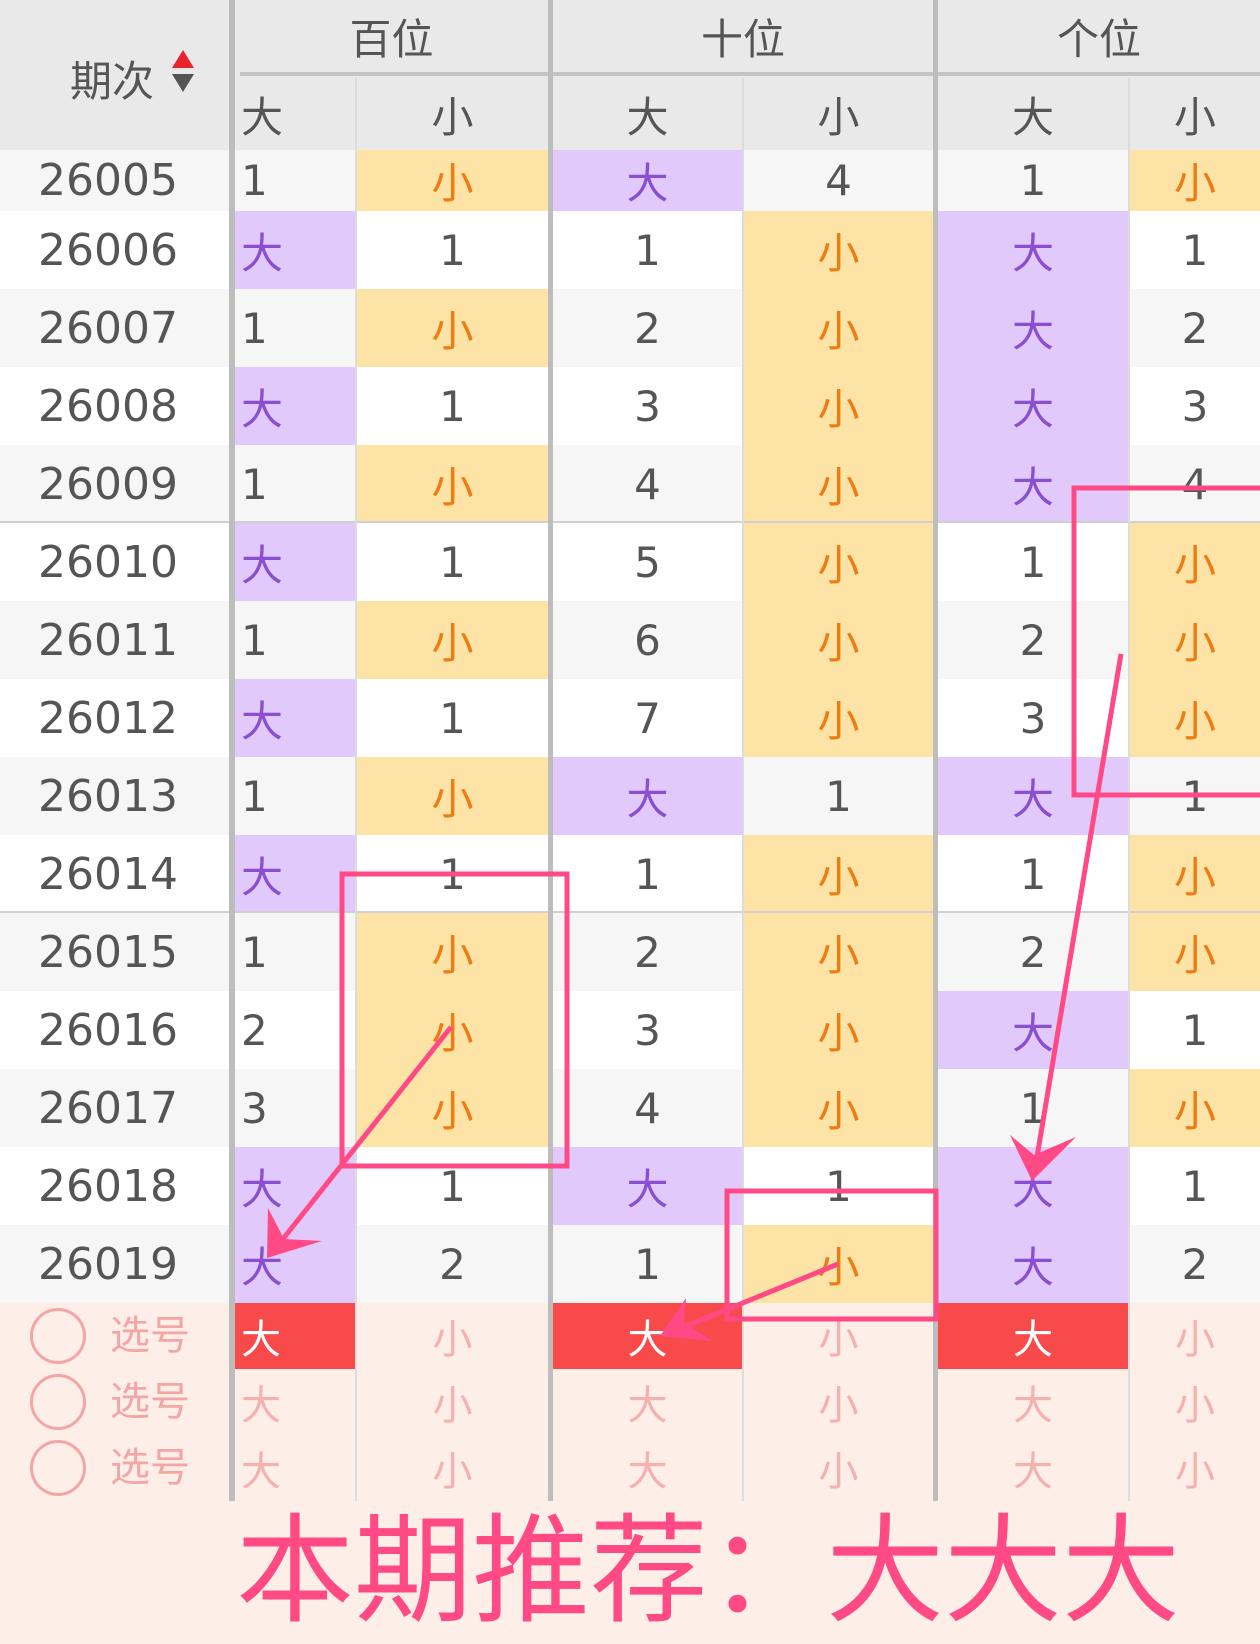 The image size is (1260, 1644). Describe the element at coordinates (630, 912) in the screenshot. I see `group-divider` at that location.